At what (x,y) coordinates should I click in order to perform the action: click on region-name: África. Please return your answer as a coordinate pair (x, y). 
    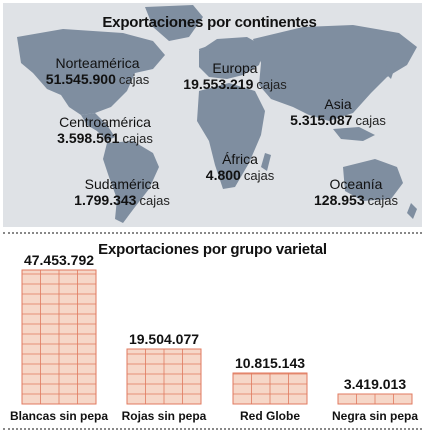
    Looking at the image, I should click on (240, 159).